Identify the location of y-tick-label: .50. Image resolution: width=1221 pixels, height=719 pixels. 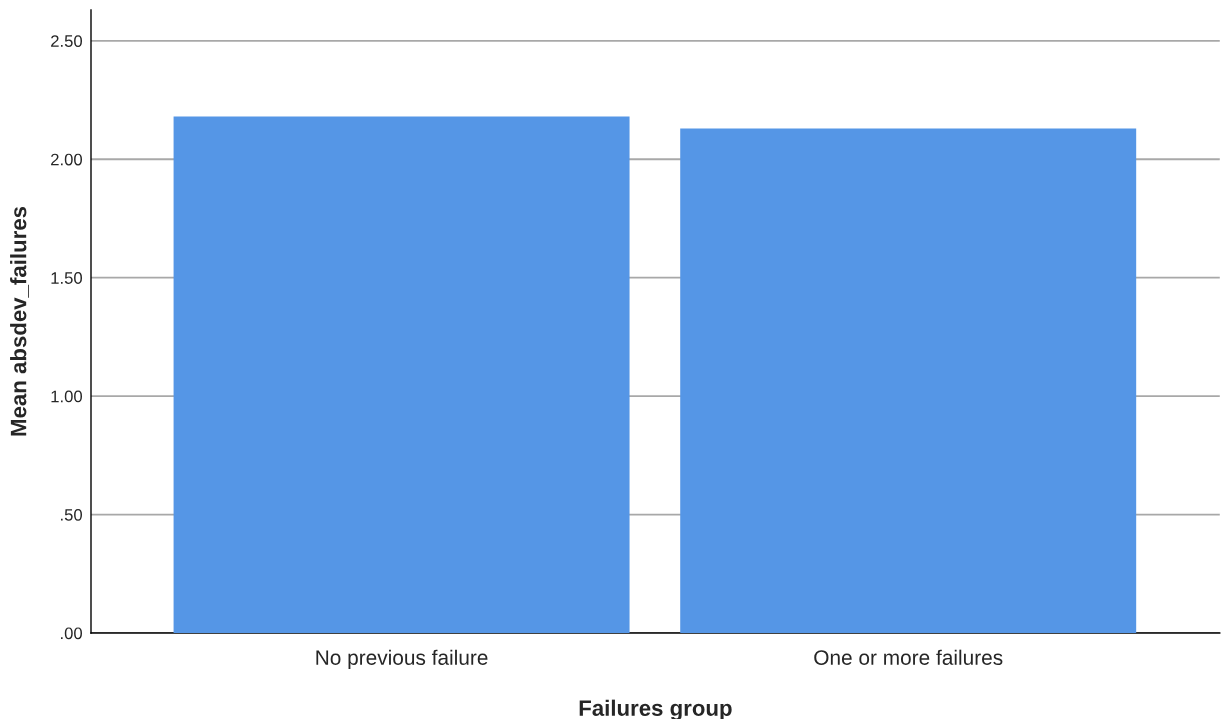
(72, 514).